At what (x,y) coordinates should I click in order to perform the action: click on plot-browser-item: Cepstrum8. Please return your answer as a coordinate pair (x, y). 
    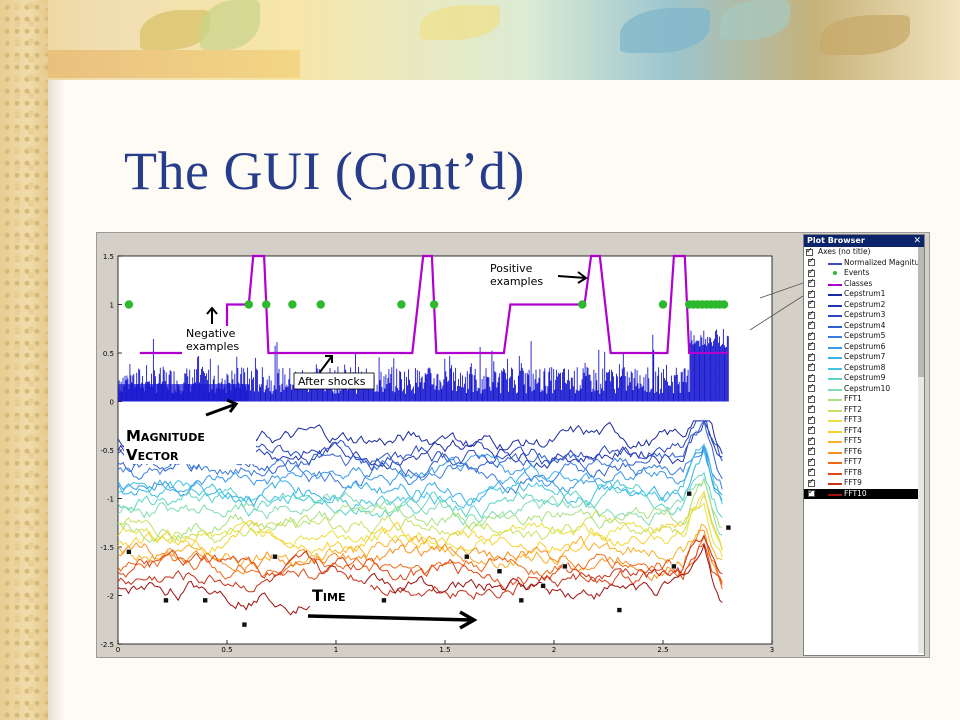
    Looking at the image, I should click on (864, 368).